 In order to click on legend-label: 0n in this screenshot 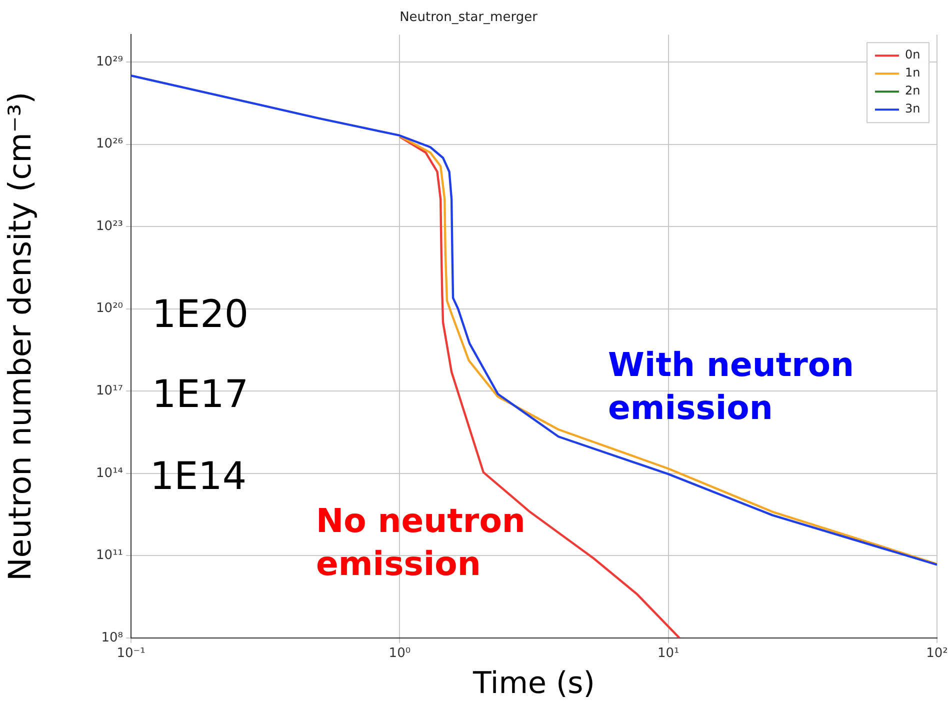, I will do `click(912, 55)`.